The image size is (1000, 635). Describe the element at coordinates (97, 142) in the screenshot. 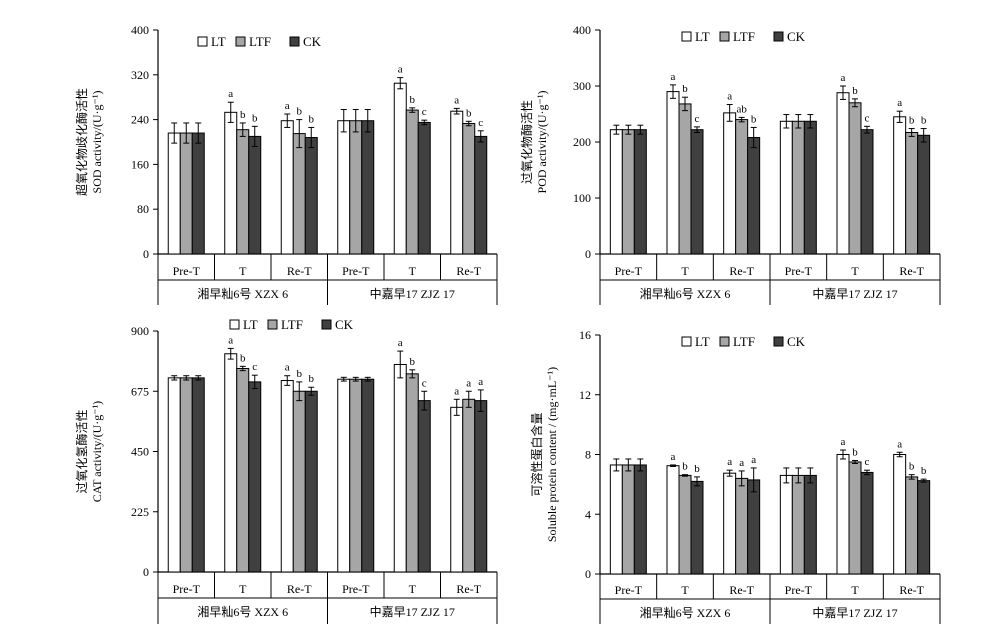

I see `y-axis-label-en: SOD activity/(U·g⁻¹)` at that location.